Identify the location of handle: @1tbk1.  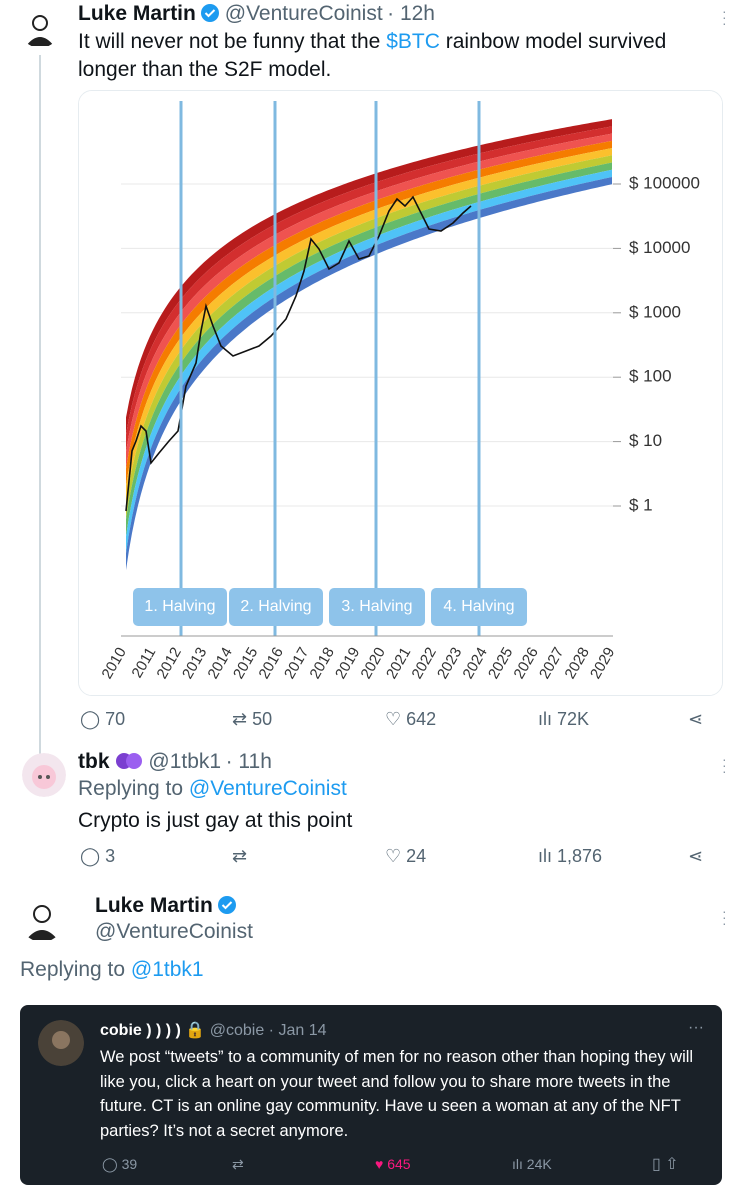
(185, 761).